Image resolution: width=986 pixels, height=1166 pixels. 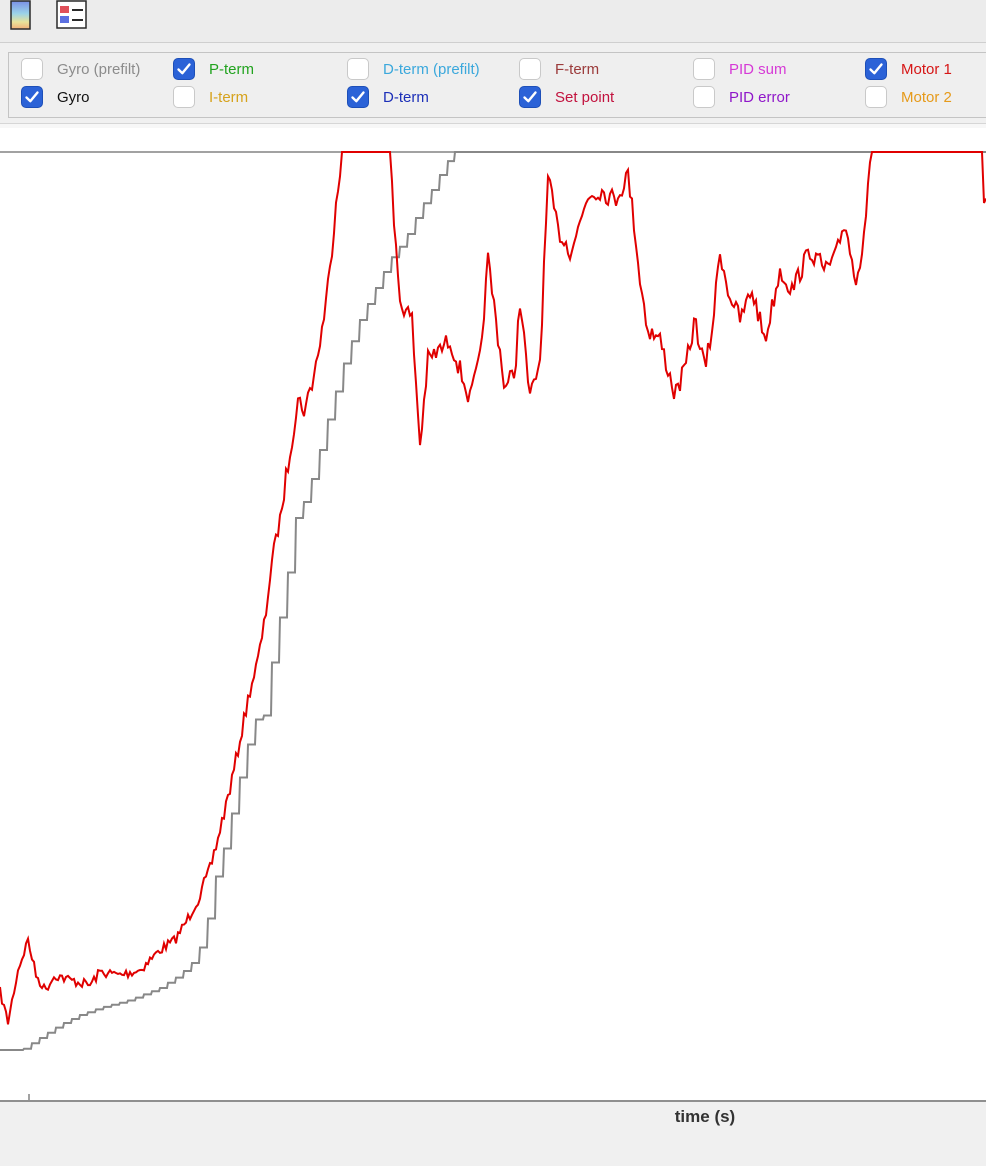 I want to click on signal-checkbox-pid-sum: PID sum, so click(x=740, y=69).